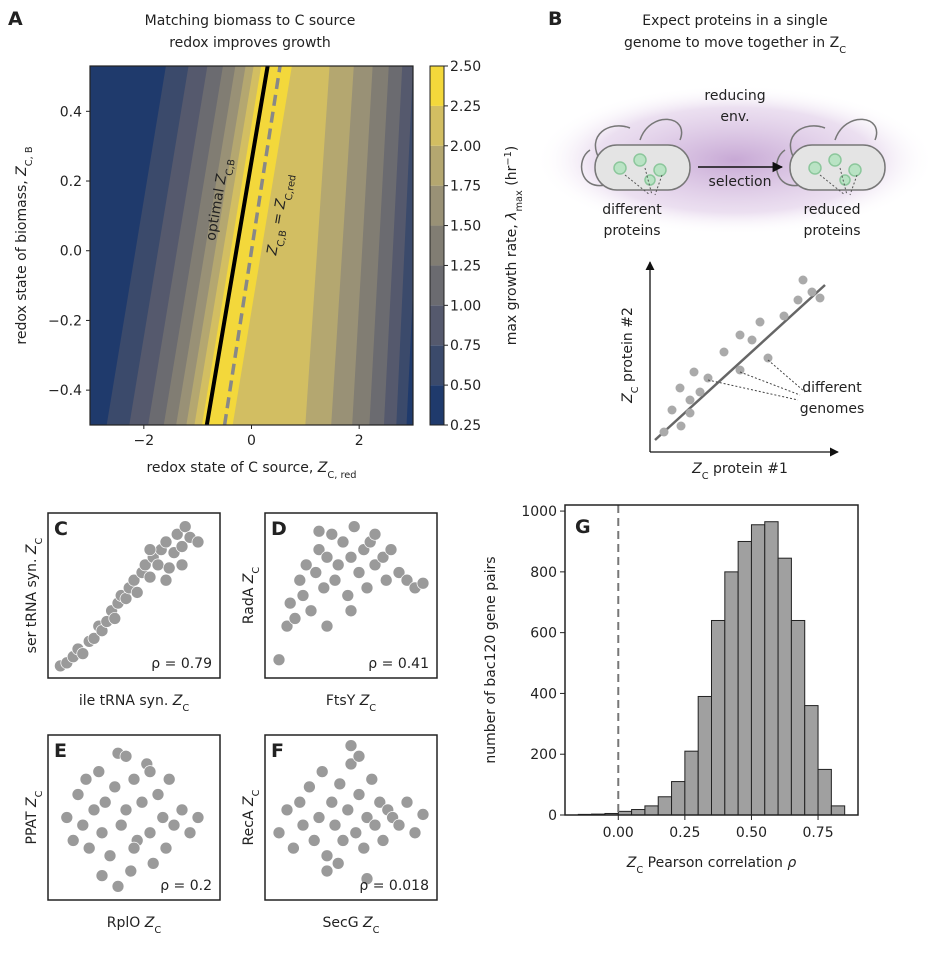 The height and width of the screenshot is (963, 934). I want to click on diagram-title-part: genome to move together in Z, so click(731, 43).